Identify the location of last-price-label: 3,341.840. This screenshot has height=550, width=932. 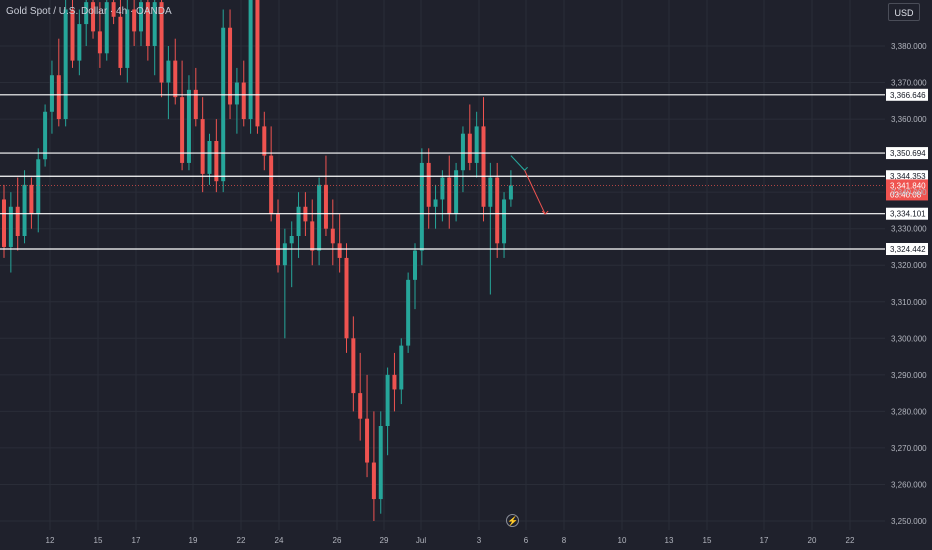
(908, 185).